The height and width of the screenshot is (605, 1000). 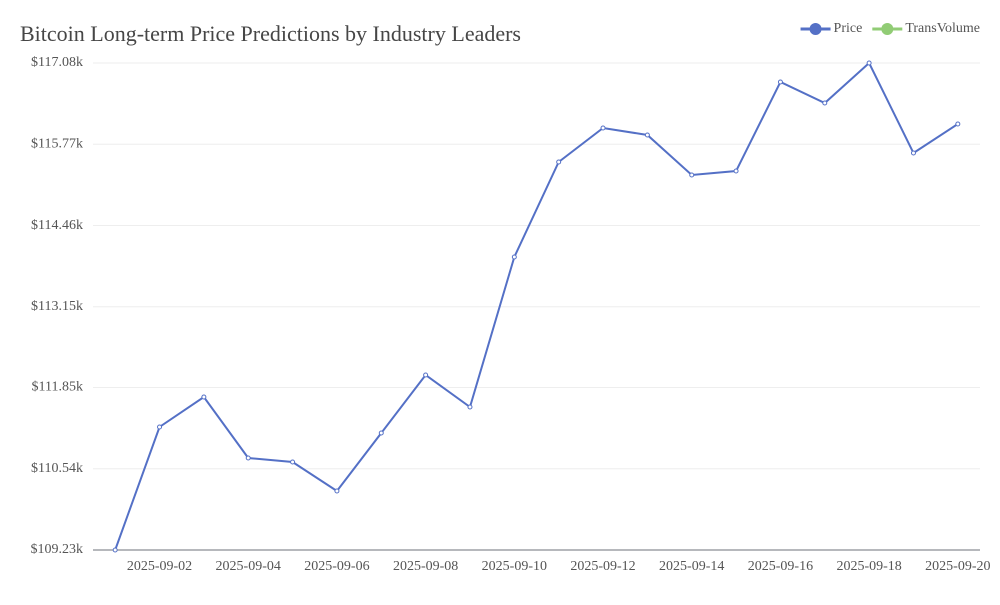 I want to click on y-tick-label: $110.54k, so click(x=57, y=468).